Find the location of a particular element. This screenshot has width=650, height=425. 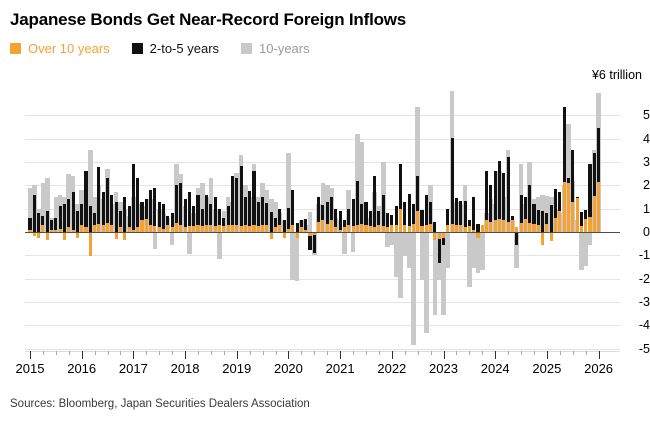

y-tick-label: -1 is located at coordinates (644, 255).